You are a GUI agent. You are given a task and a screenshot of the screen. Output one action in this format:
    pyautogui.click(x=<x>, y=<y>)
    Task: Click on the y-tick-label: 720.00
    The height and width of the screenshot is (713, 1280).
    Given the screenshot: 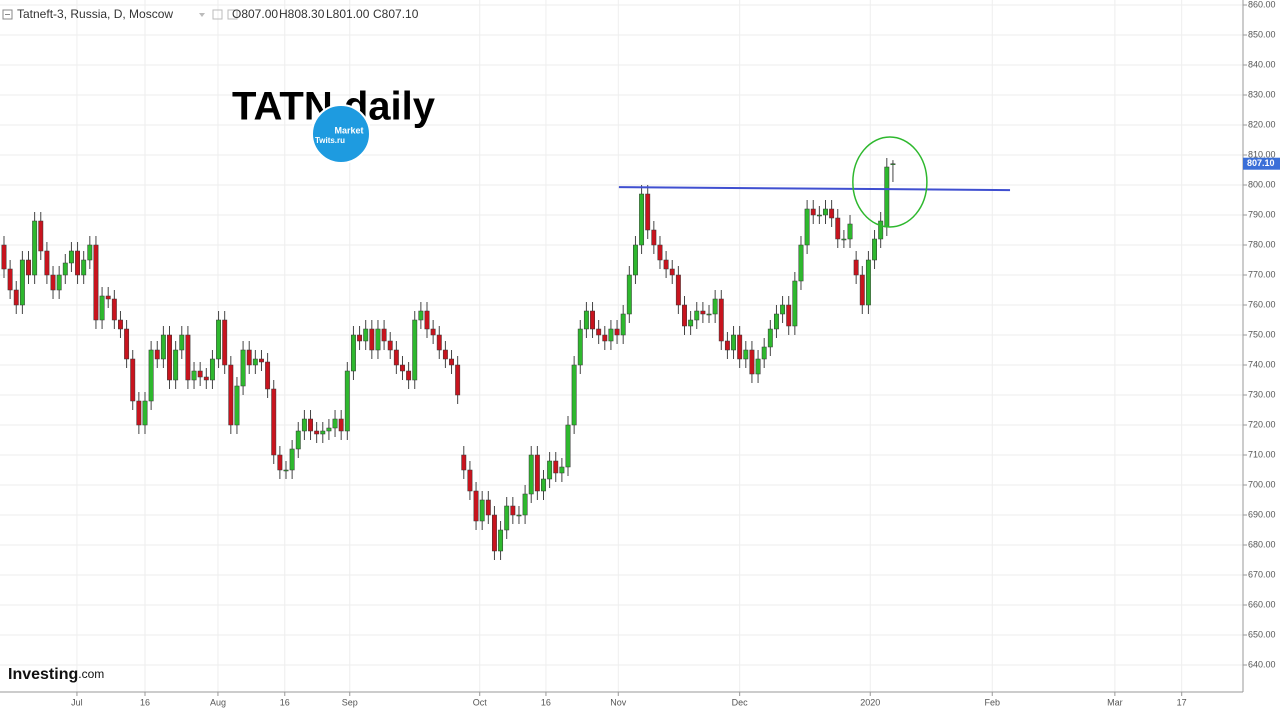 What is the action you would take?
    pyautogui.click(x=1262, y=424)
    